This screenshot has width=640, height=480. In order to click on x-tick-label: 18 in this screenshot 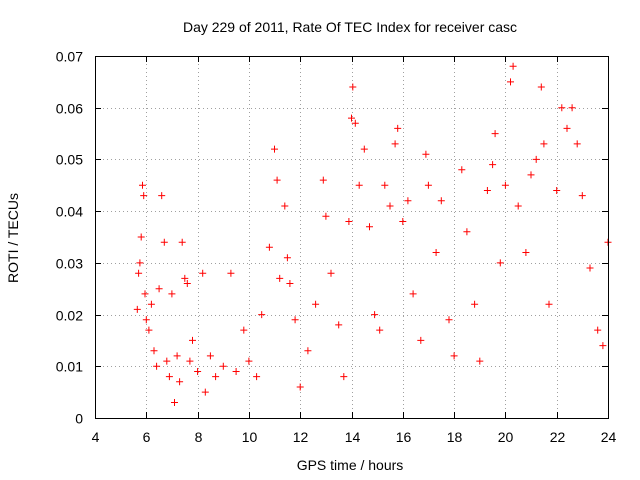, I will do `click(455, 437)`.